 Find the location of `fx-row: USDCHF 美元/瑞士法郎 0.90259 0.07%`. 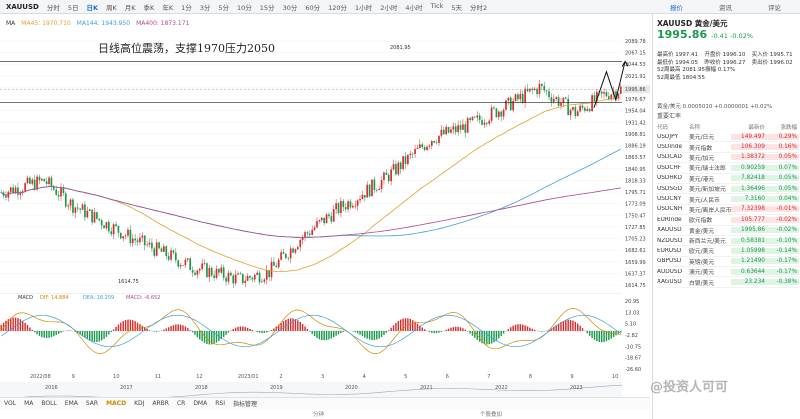

fx-row: USDCHF 美元/瑞士法郎 0.90259 0.07% is located at coordinates (728, 168).